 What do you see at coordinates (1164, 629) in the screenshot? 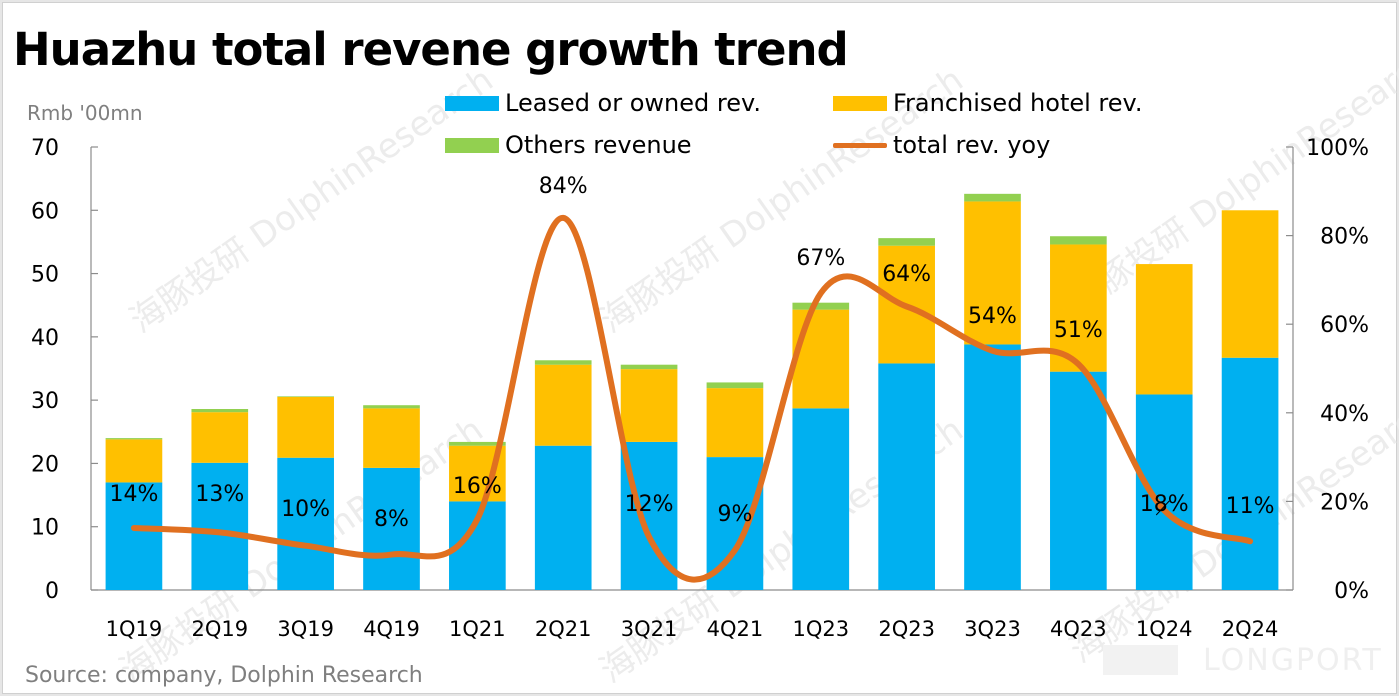
I see `x-tick-label: 1Q24` at bounding box center [1164, 629].